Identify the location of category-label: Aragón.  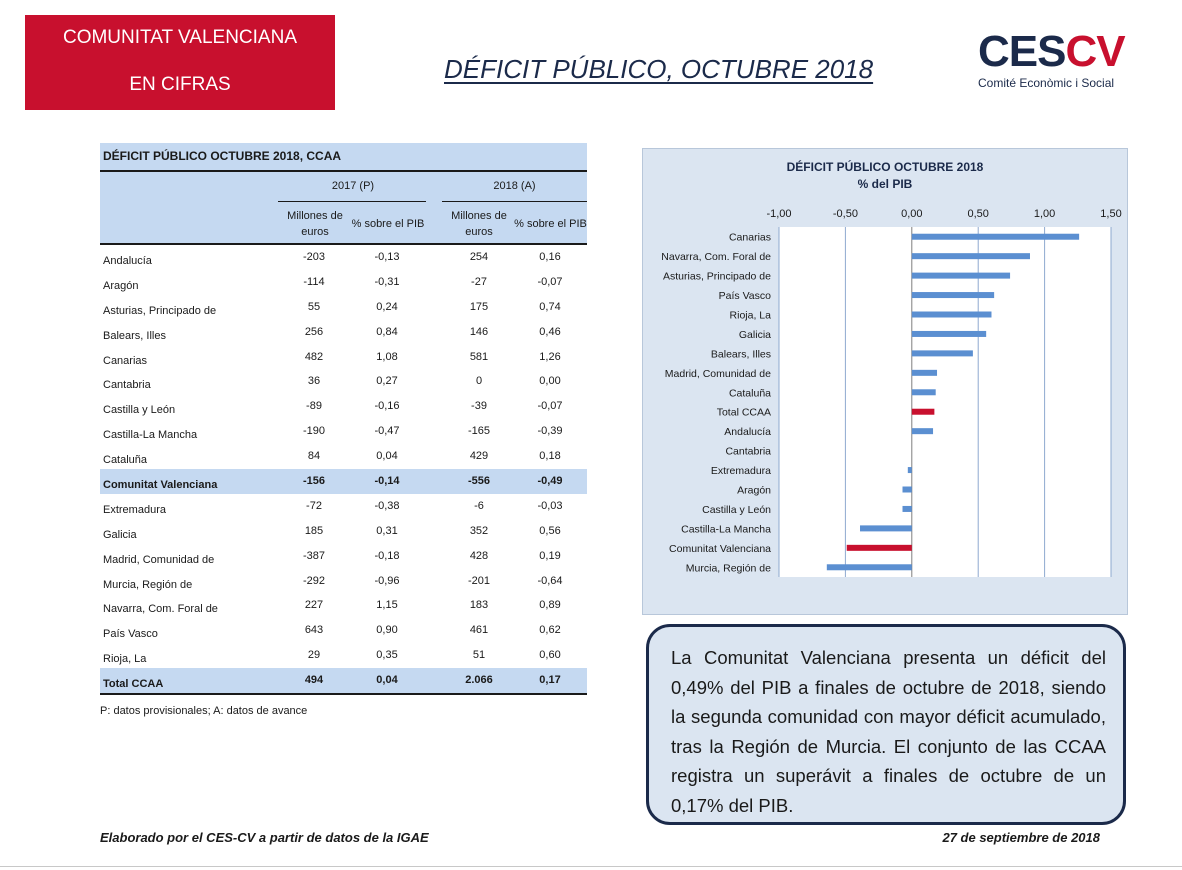
(754, 491).